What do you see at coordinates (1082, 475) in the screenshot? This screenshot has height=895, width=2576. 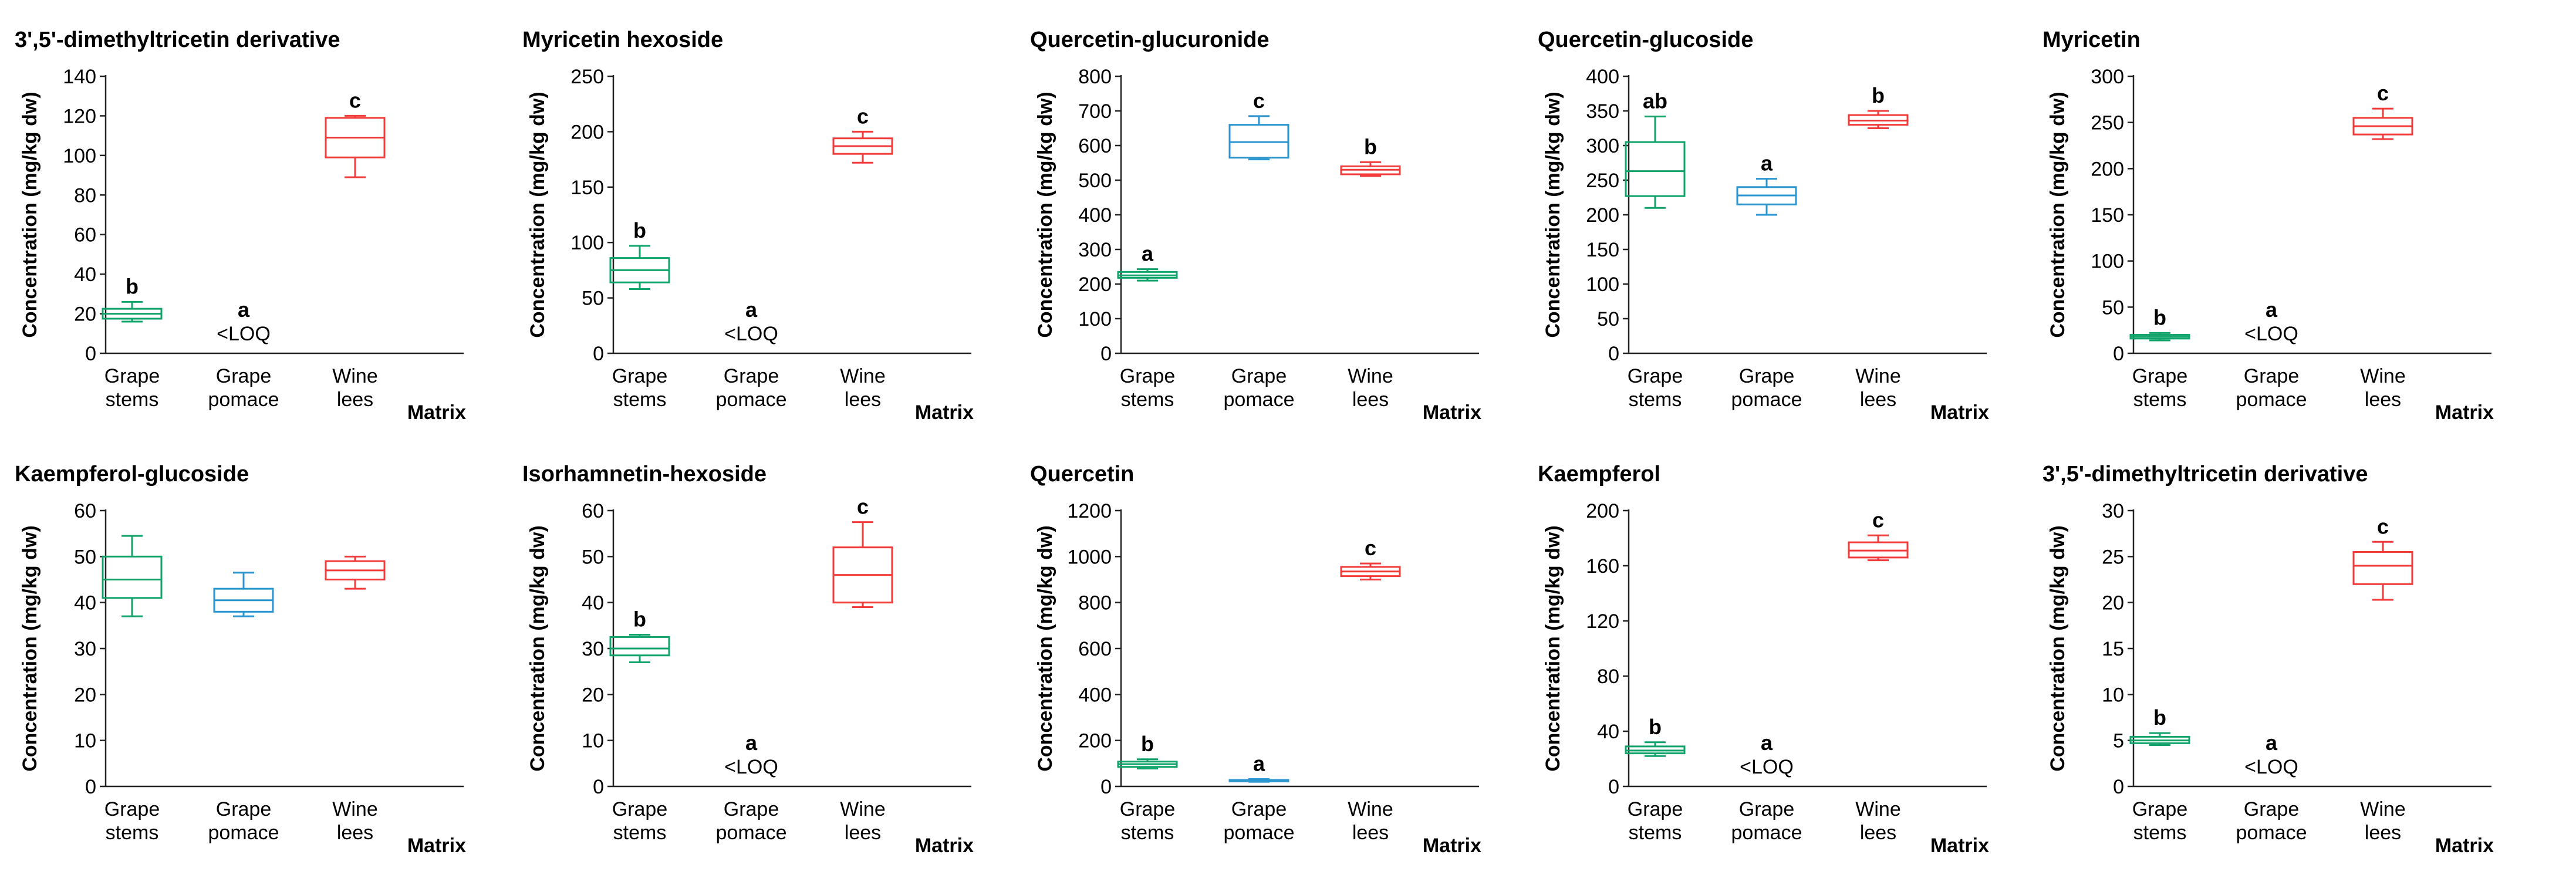 I see `chart-title: Quercetin` at bounding box center [1082, 475].